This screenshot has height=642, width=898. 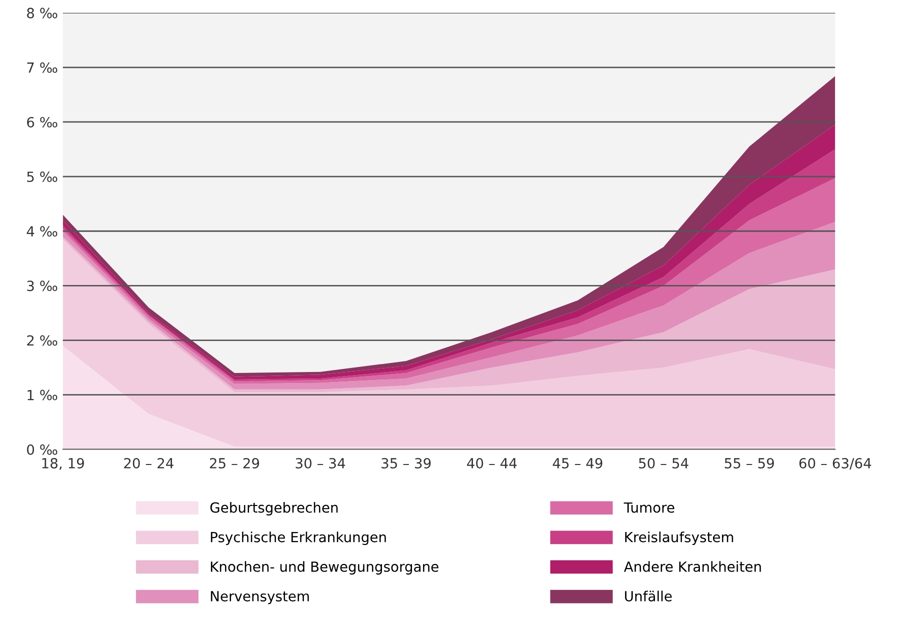 What do you see at coordinates (749, 463) in the screenshot?
I see `x-tick-label: 55 – 59` at bounding box center [749, 463].